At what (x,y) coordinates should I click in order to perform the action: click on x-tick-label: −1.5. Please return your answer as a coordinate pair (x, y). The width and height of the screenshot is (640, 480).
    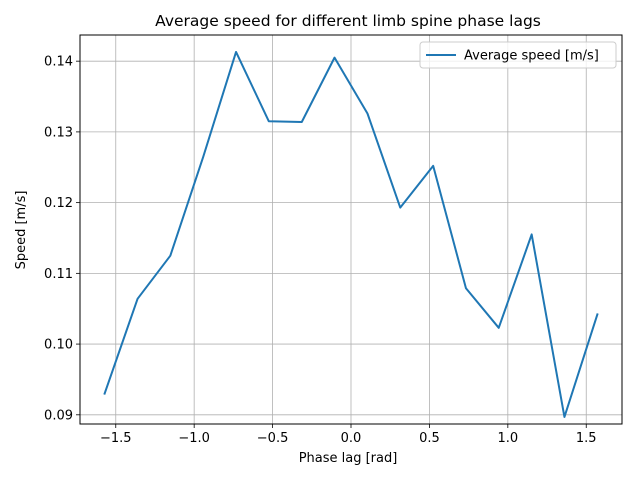
    Looking at the image, I should click on (116, 438).